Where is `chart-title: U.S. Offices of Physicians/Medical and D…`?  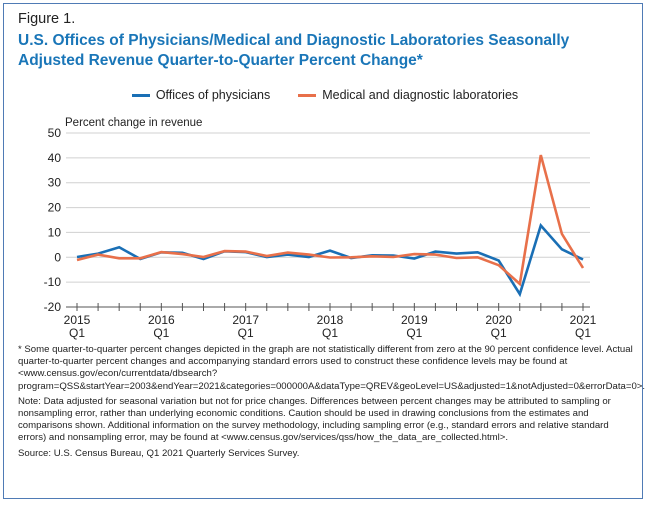
chart-title: U.S. Offices of Physicians/Medical and D… is located at coordinates (294, 50).